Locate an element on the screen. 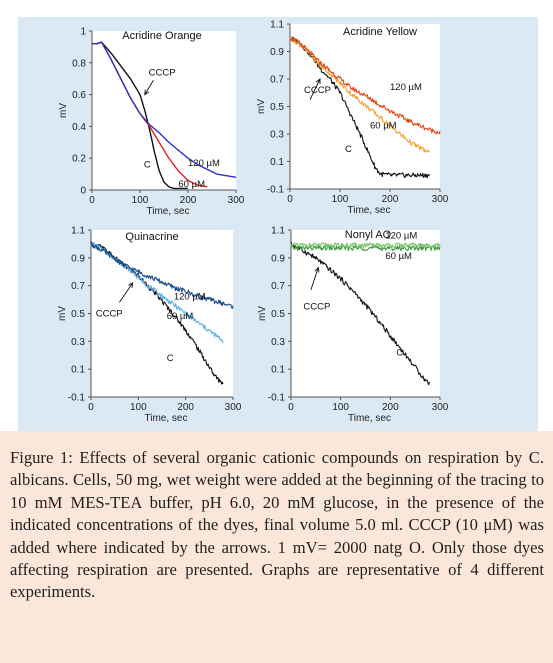  y-tick-label: 0.4 is located at coordinates (79, 127).